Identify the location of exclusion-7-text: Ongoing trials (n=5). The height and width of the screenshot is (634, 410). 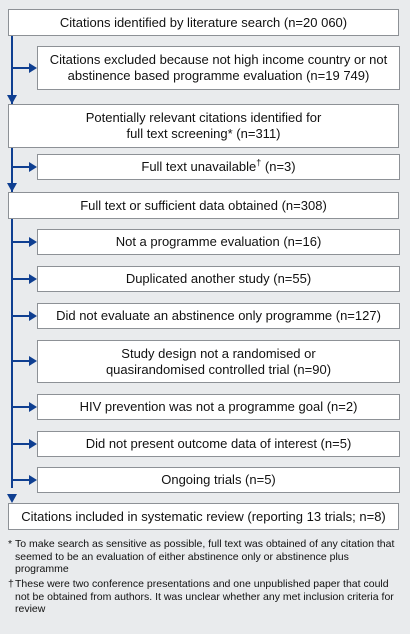
(218, 479).